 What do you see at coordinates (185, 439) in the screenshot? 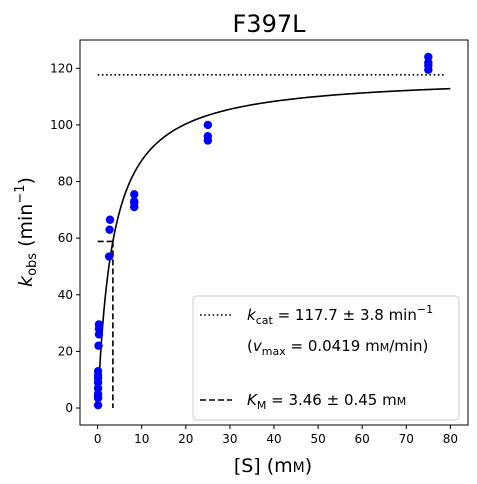
I see `x-tick-label: 20` at bounding box center [185, 439].